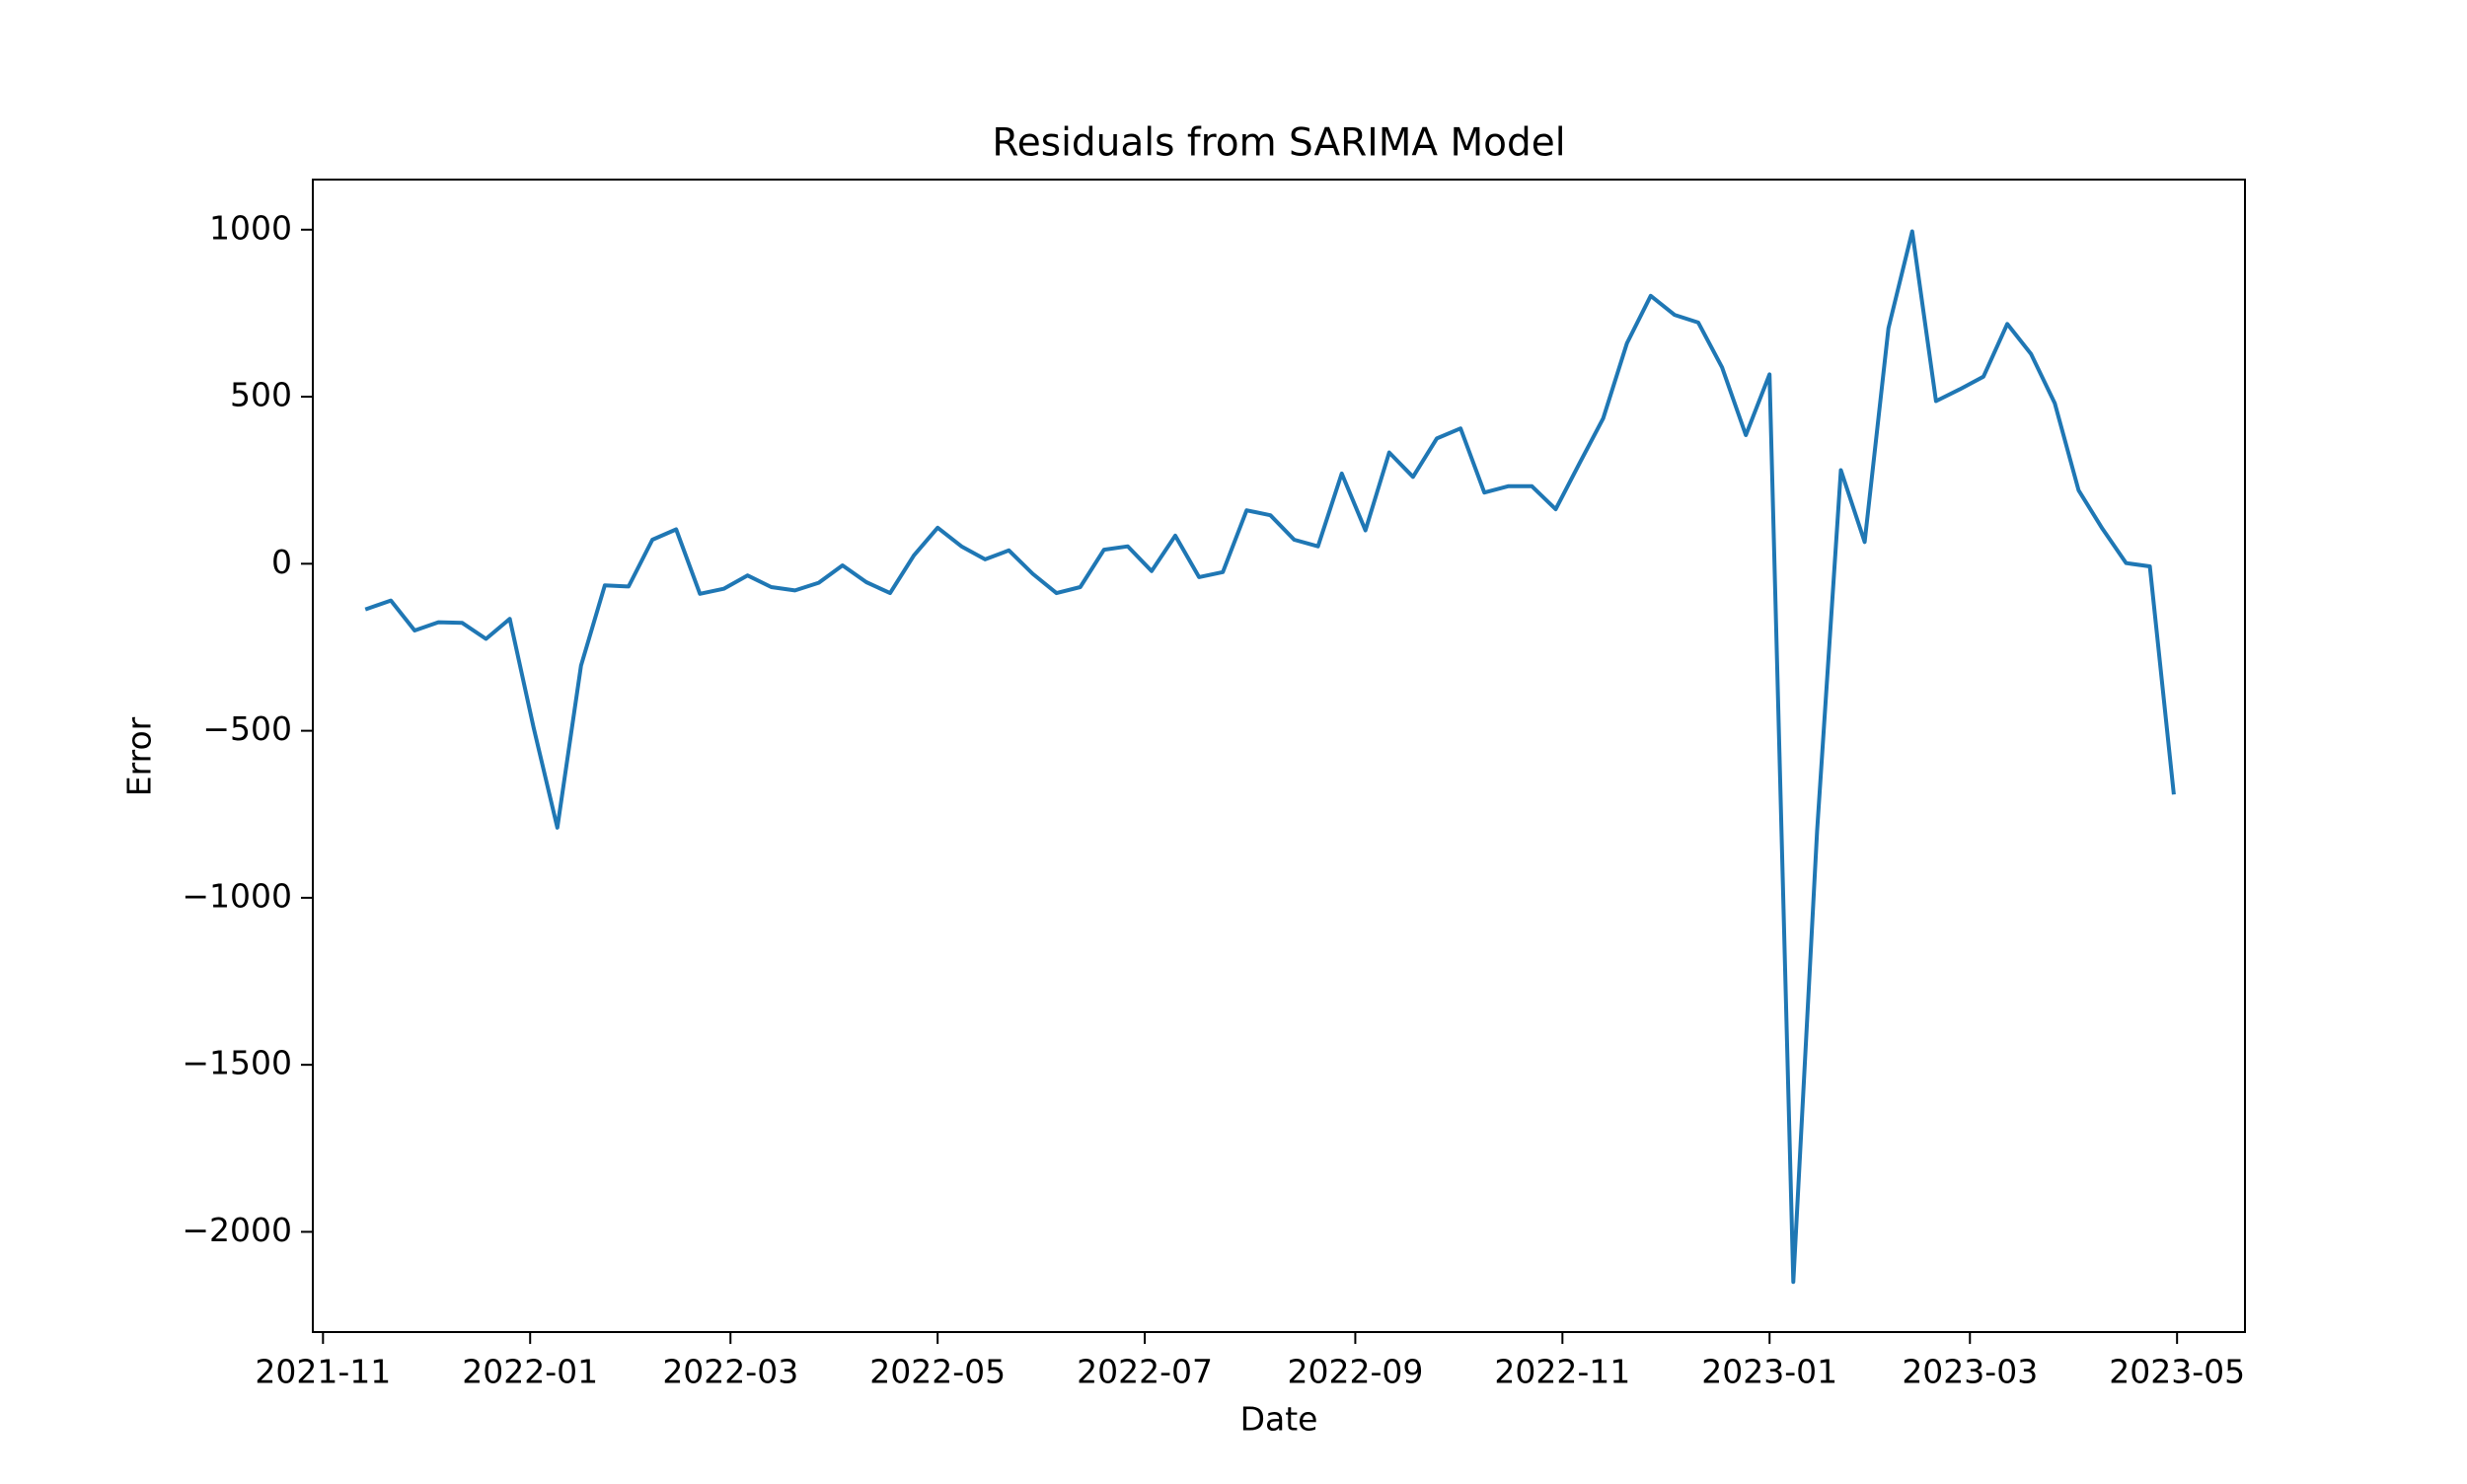  I want to click on y-tick-label: 1000, so click(250, 227).